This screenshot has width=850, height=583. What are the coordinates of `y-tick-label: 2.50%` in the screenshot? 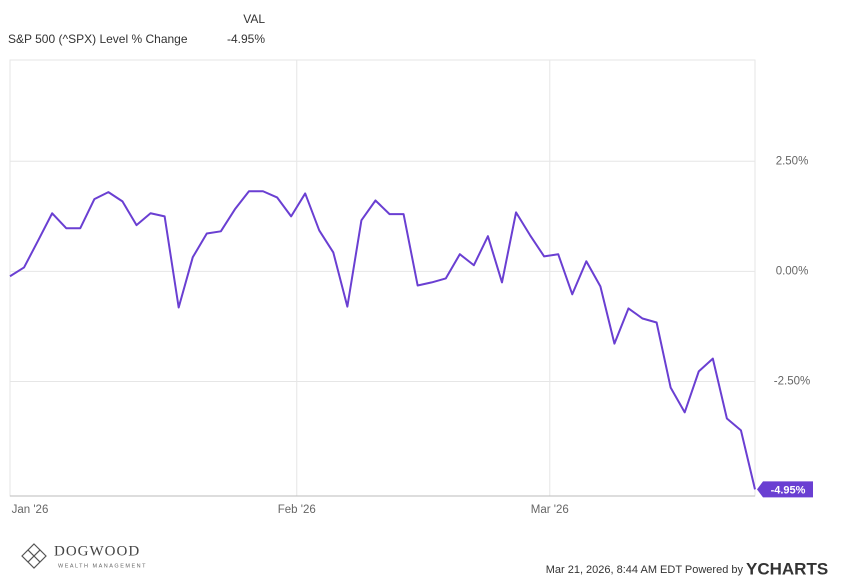 It's located at (792, 161).